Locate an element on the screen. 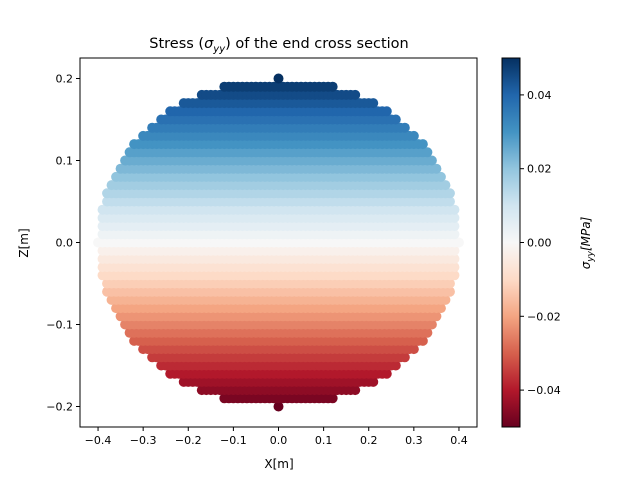 The image size is (640, 480). colorbar-ticks: −0.04 −0.02 0.00 0.02 0.04 is located at coordinates (540, 243).